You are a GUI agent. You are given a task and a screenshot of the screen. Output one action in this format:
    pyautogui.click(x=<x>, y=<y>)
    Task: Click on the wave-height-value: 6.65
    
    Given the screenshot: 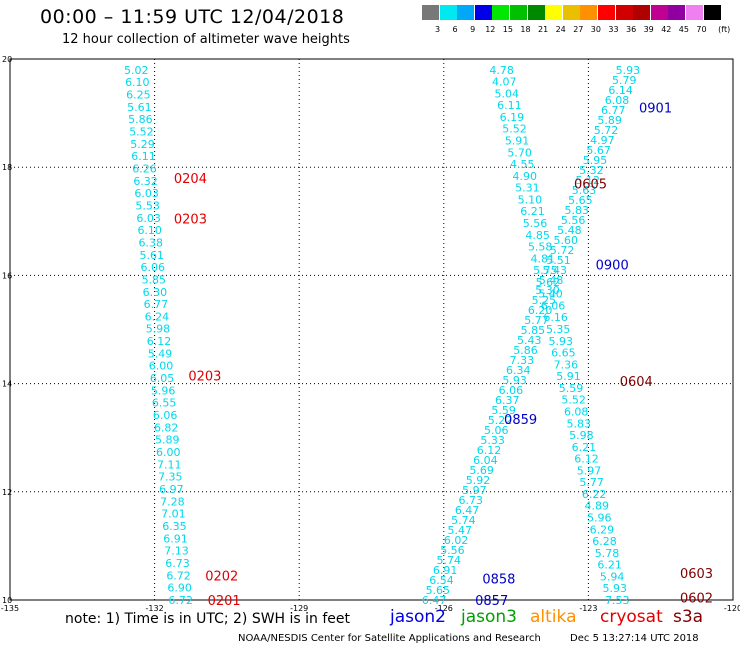 What is the action you would take?
    pyautogui.click(x=563, y=353)
    